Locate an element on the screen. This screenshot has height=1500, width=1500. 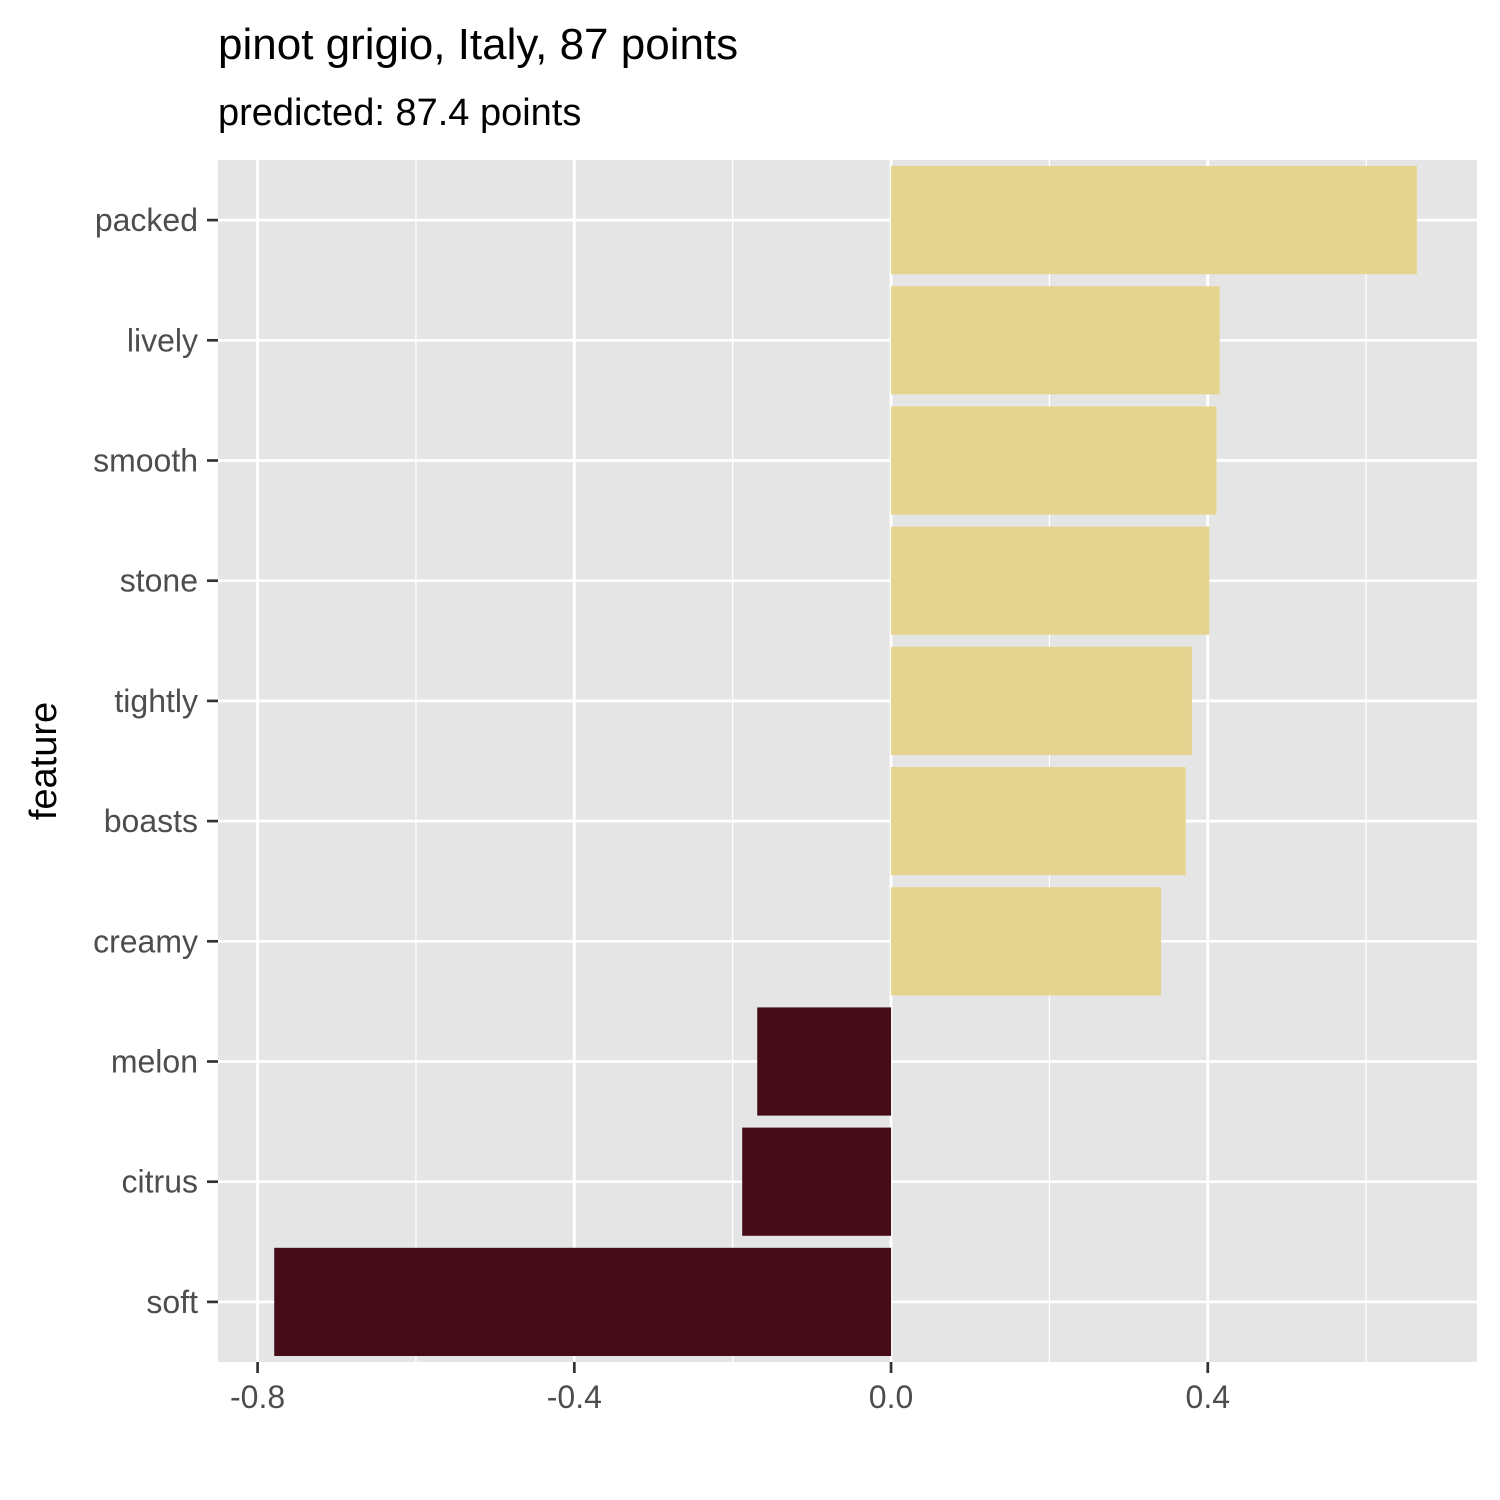
y-tick-label: tightly is located at coordinates (156, 701).